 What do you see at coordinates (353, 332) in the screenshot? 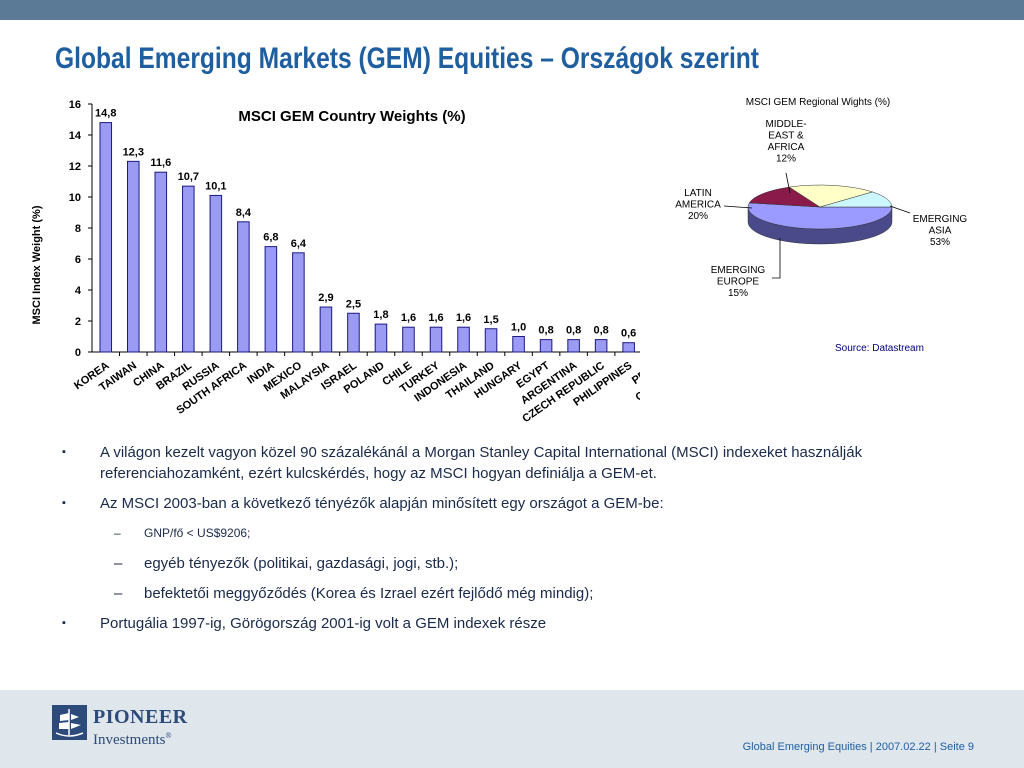
I see `bar-israel` at bounding box center [353, 332].